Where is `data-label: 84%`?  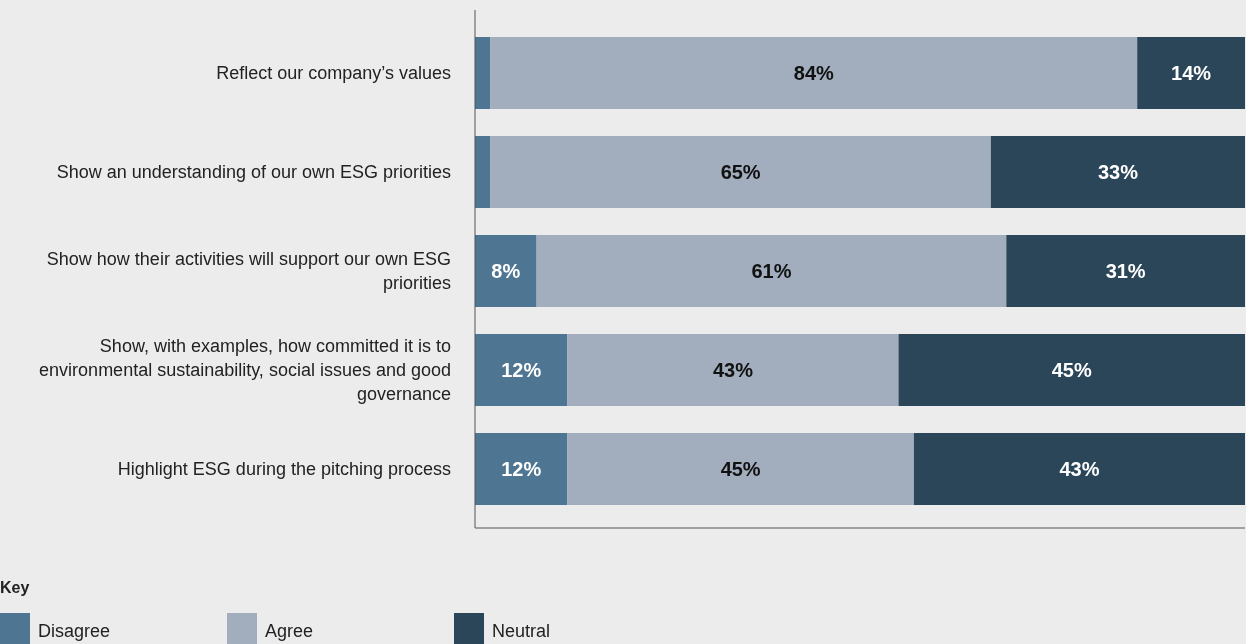
data-label: 84% is located at coordinates (814, 73).